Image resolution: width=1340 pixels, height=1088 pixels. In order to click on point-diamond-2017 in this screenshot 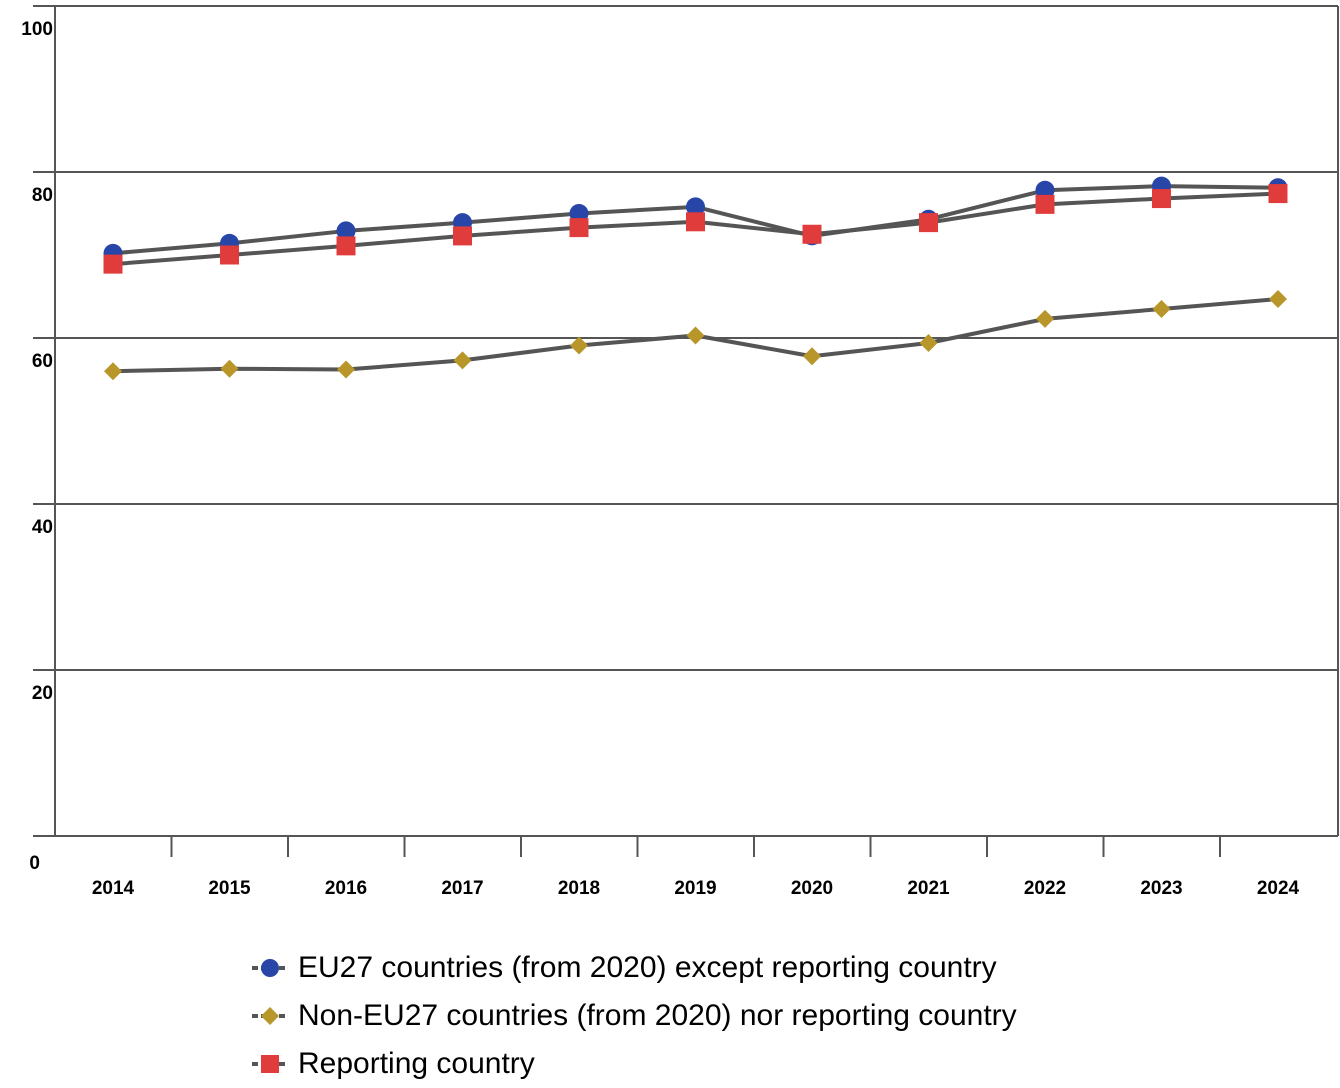, I will do `click(462, 360)`.